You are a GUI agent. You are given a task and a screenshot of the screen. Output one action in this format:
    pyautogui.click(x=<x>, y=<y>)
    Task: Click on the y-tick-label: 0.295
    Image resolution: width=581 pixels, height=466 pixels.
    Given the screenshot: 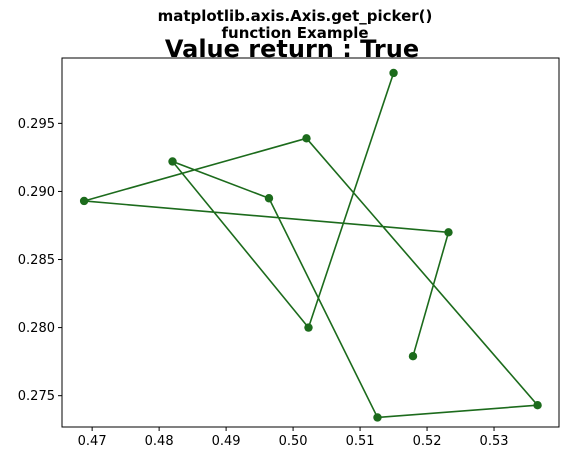 What is the action you would take?
    pyautogui.click(x=36, y=124)
    